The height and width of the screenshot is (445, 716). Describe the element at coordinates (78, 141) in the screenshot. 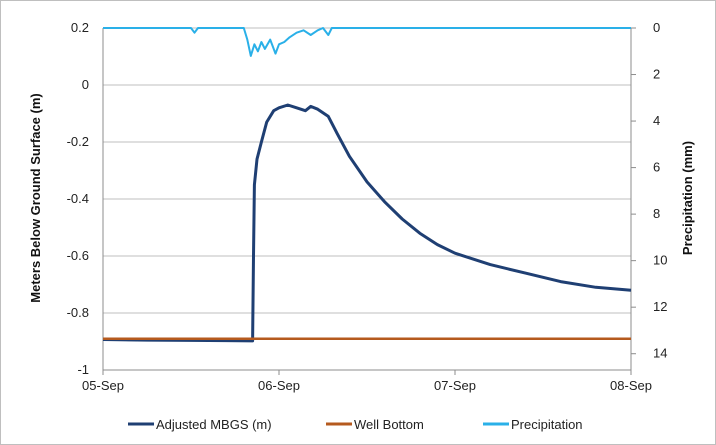

I see `y-left-tick-label: -0.2` at that location.